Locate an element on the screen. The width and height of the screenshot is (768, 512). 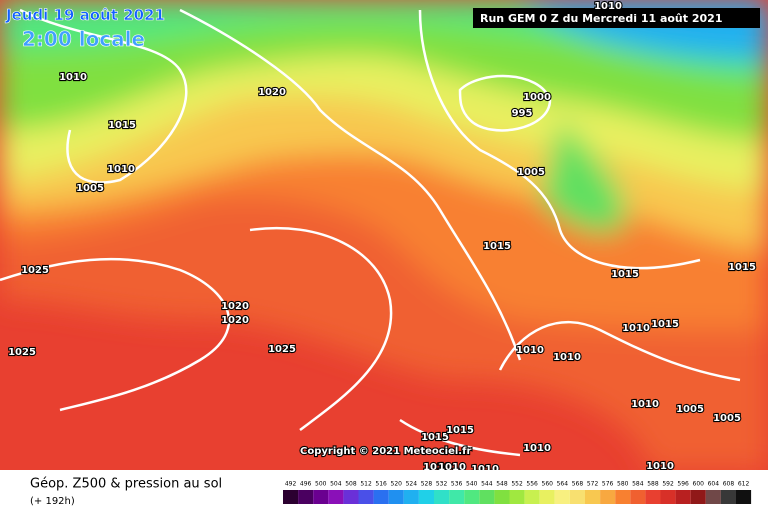
map-date: Jeudi 19 août 2021 is located at coordinates (85, 15).